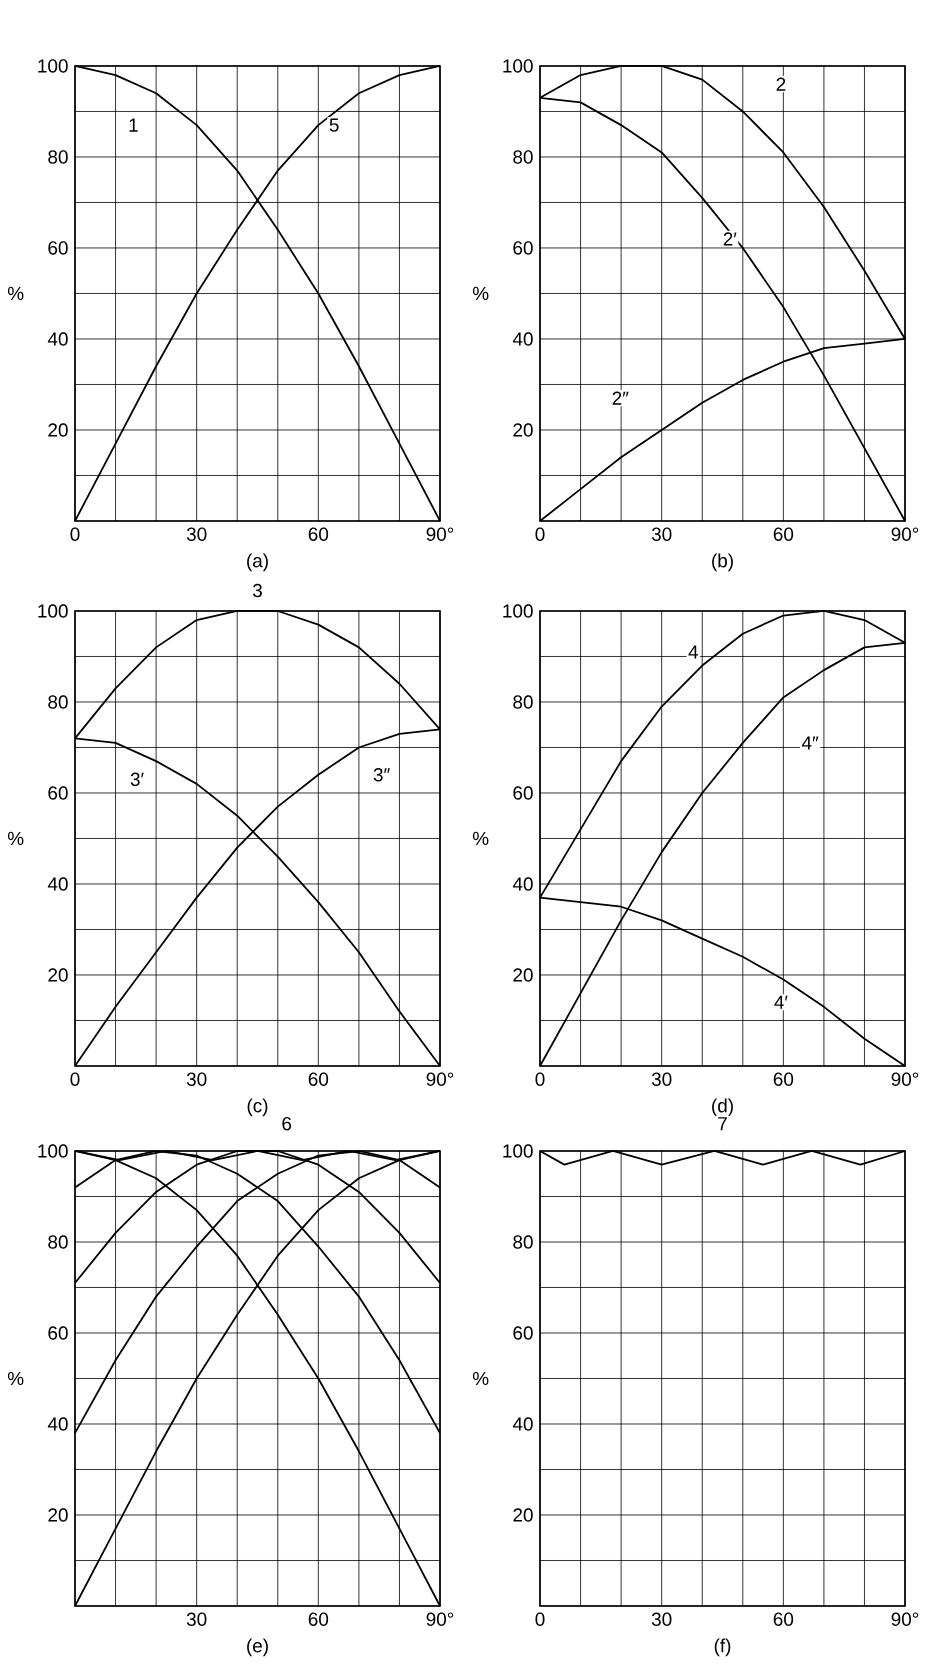 This screenshot has width=929, height=1671. I want to click on text: 3, so click(257, 590).